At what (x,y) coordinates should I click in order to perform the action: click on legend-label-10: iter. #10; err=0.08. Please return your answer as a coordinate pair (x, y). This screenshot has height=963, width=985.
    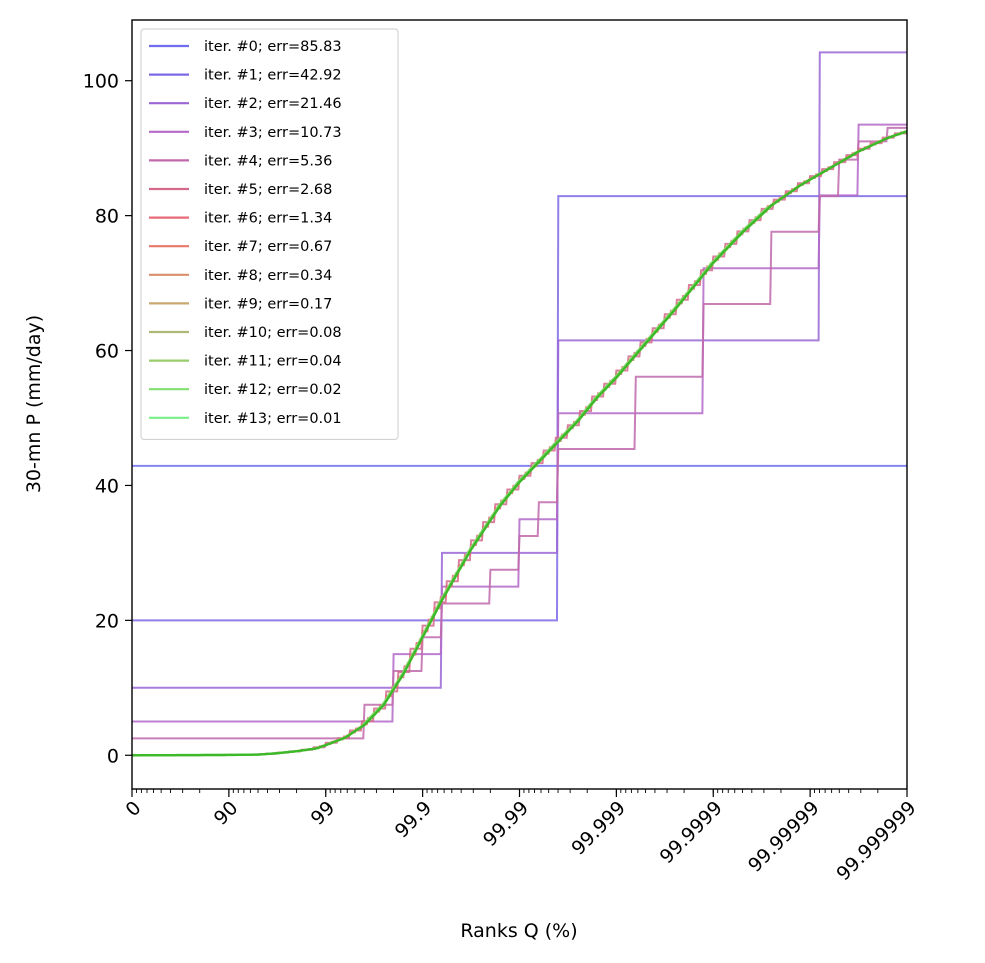
    Looking at the image, I should click on (273, 333).